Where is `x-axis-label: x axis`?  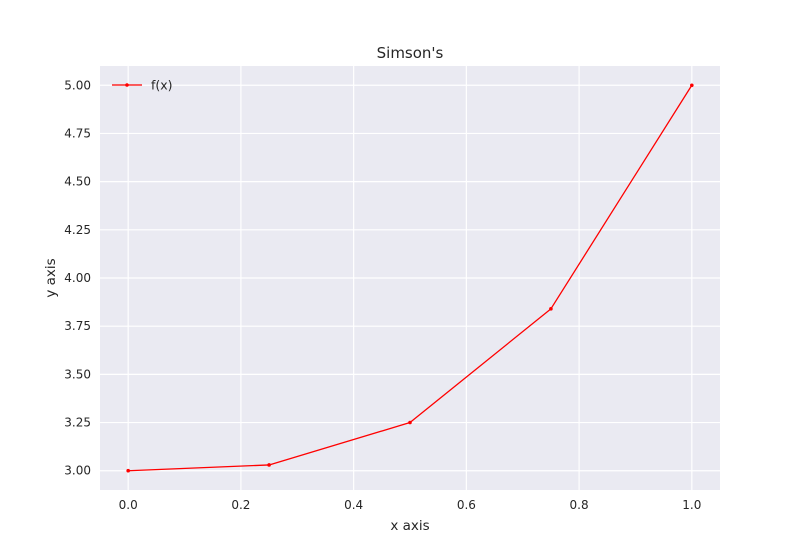
x-axis-label: x axis is located at coordinates (409, 526).